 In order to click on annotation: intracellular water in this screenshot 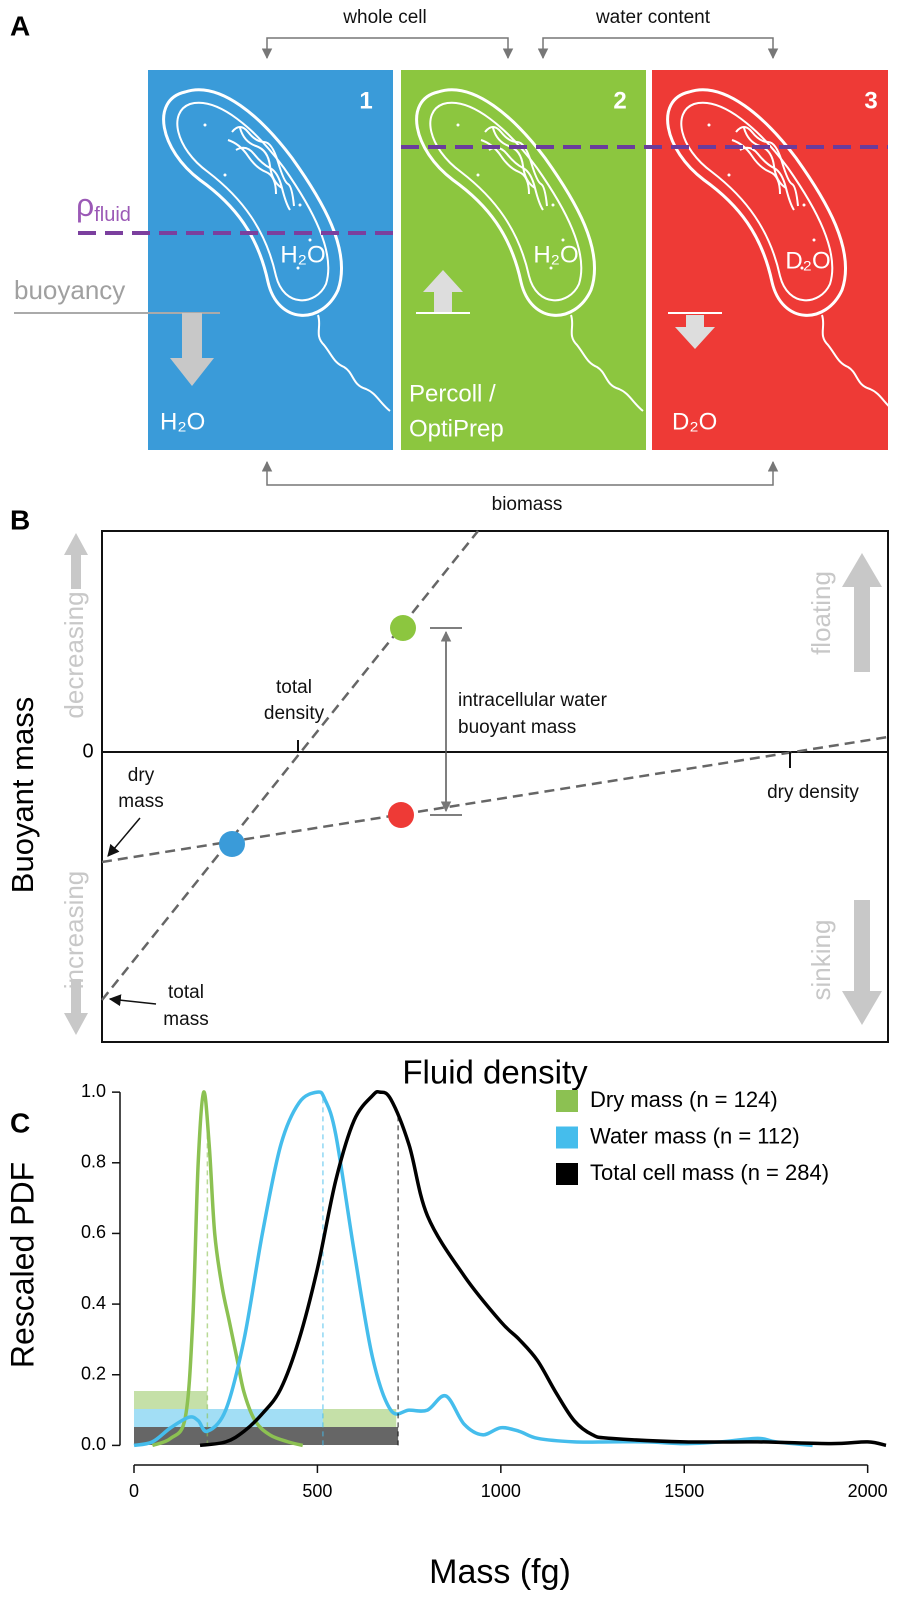, I will do `click(533, 700)`.